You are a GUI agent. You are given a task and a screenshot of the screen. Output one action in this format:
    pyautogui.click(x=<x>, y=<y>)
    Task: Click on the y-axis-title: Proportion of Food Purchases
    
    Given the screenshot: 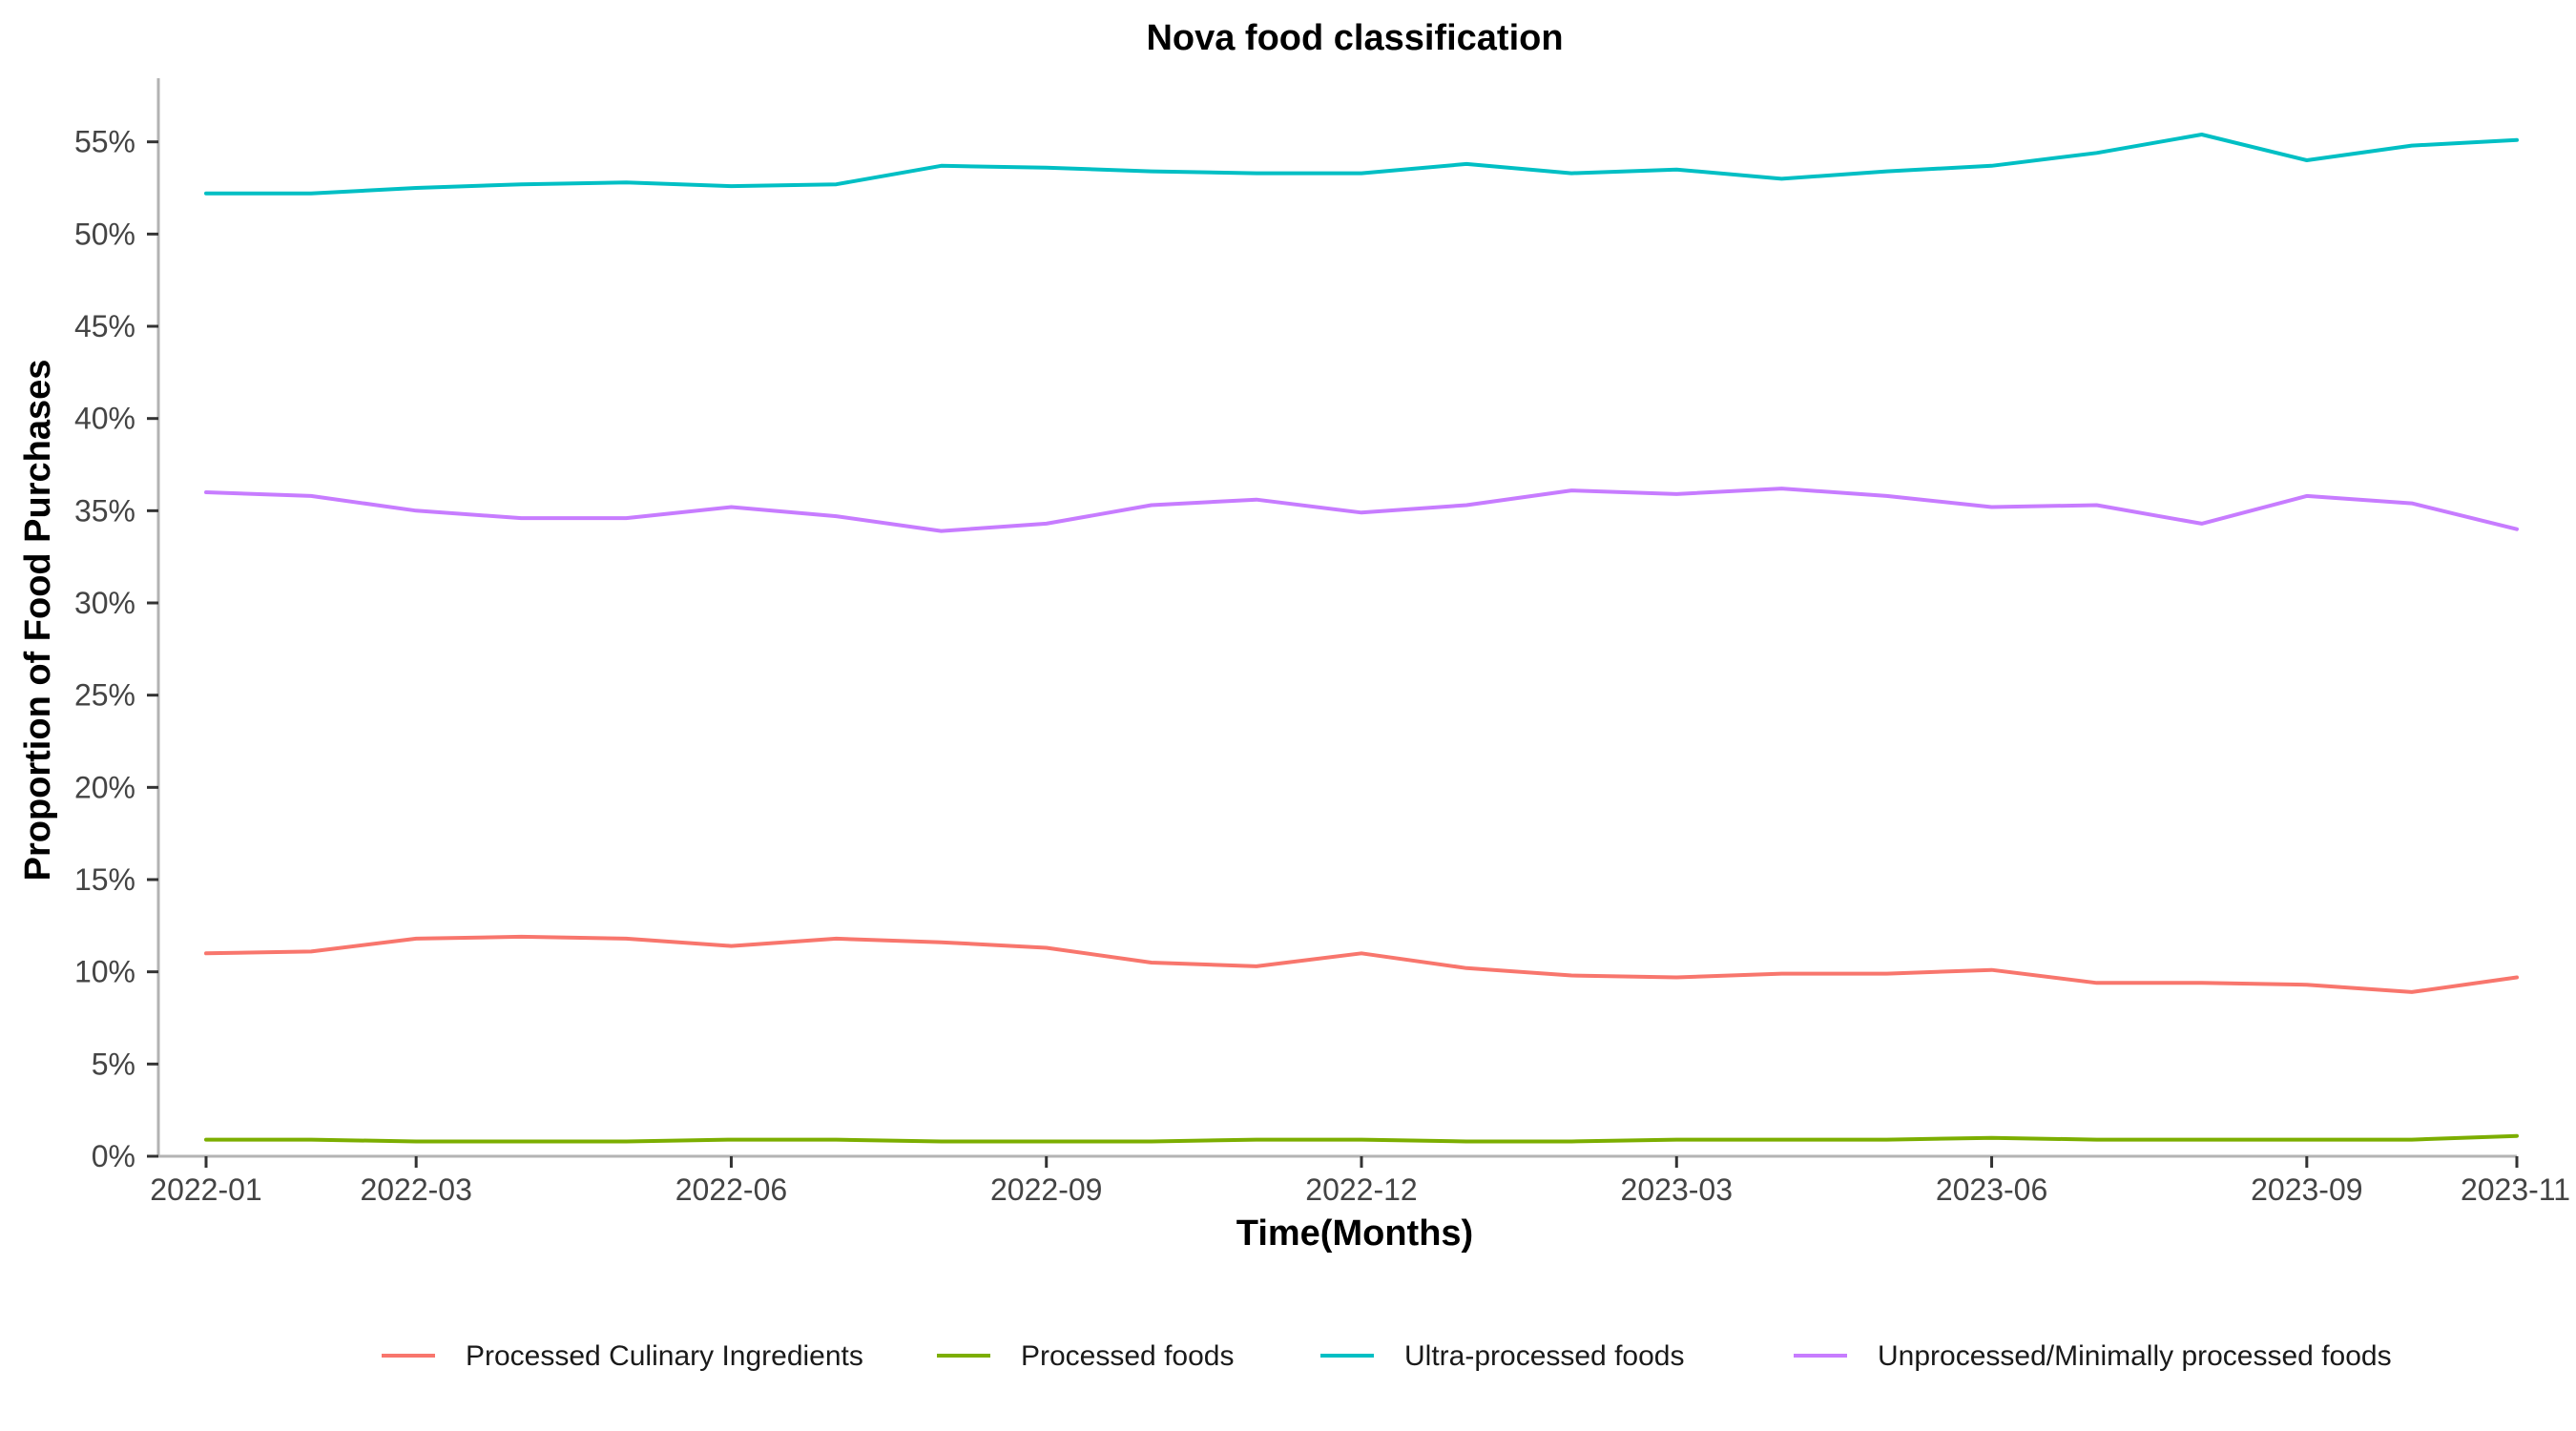 What is the action you would take?
    pyautogui.click(x=38, y=620)
    